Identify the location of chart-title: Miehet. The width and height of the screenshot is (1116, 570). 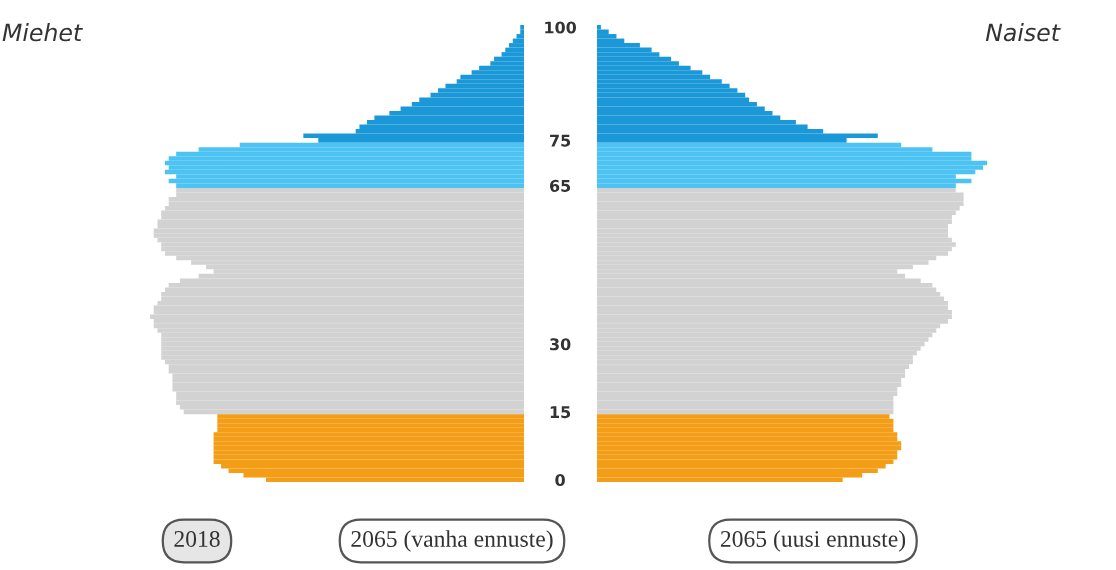
(42, 32).